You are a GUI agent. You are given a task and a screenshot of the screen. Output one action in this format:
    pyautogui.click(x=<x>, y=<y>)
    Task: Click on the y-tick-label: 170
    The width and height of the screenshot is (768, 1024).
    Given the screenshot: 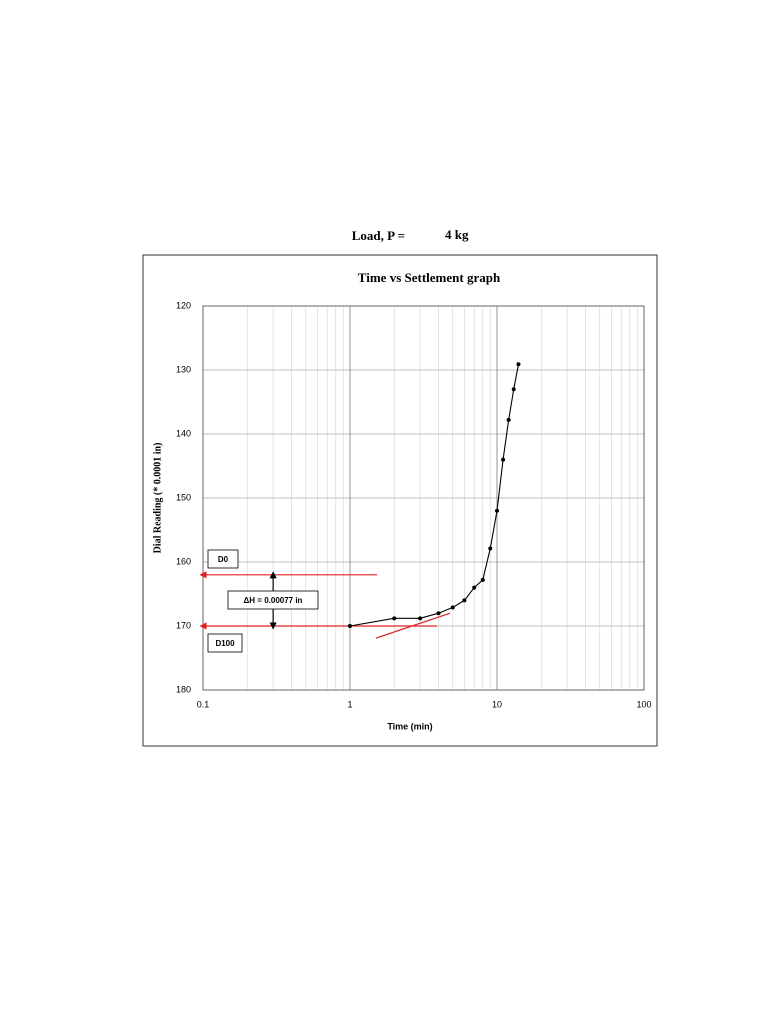 What is the action you would take?
    pyautogui.click(x=183, y=625)
    